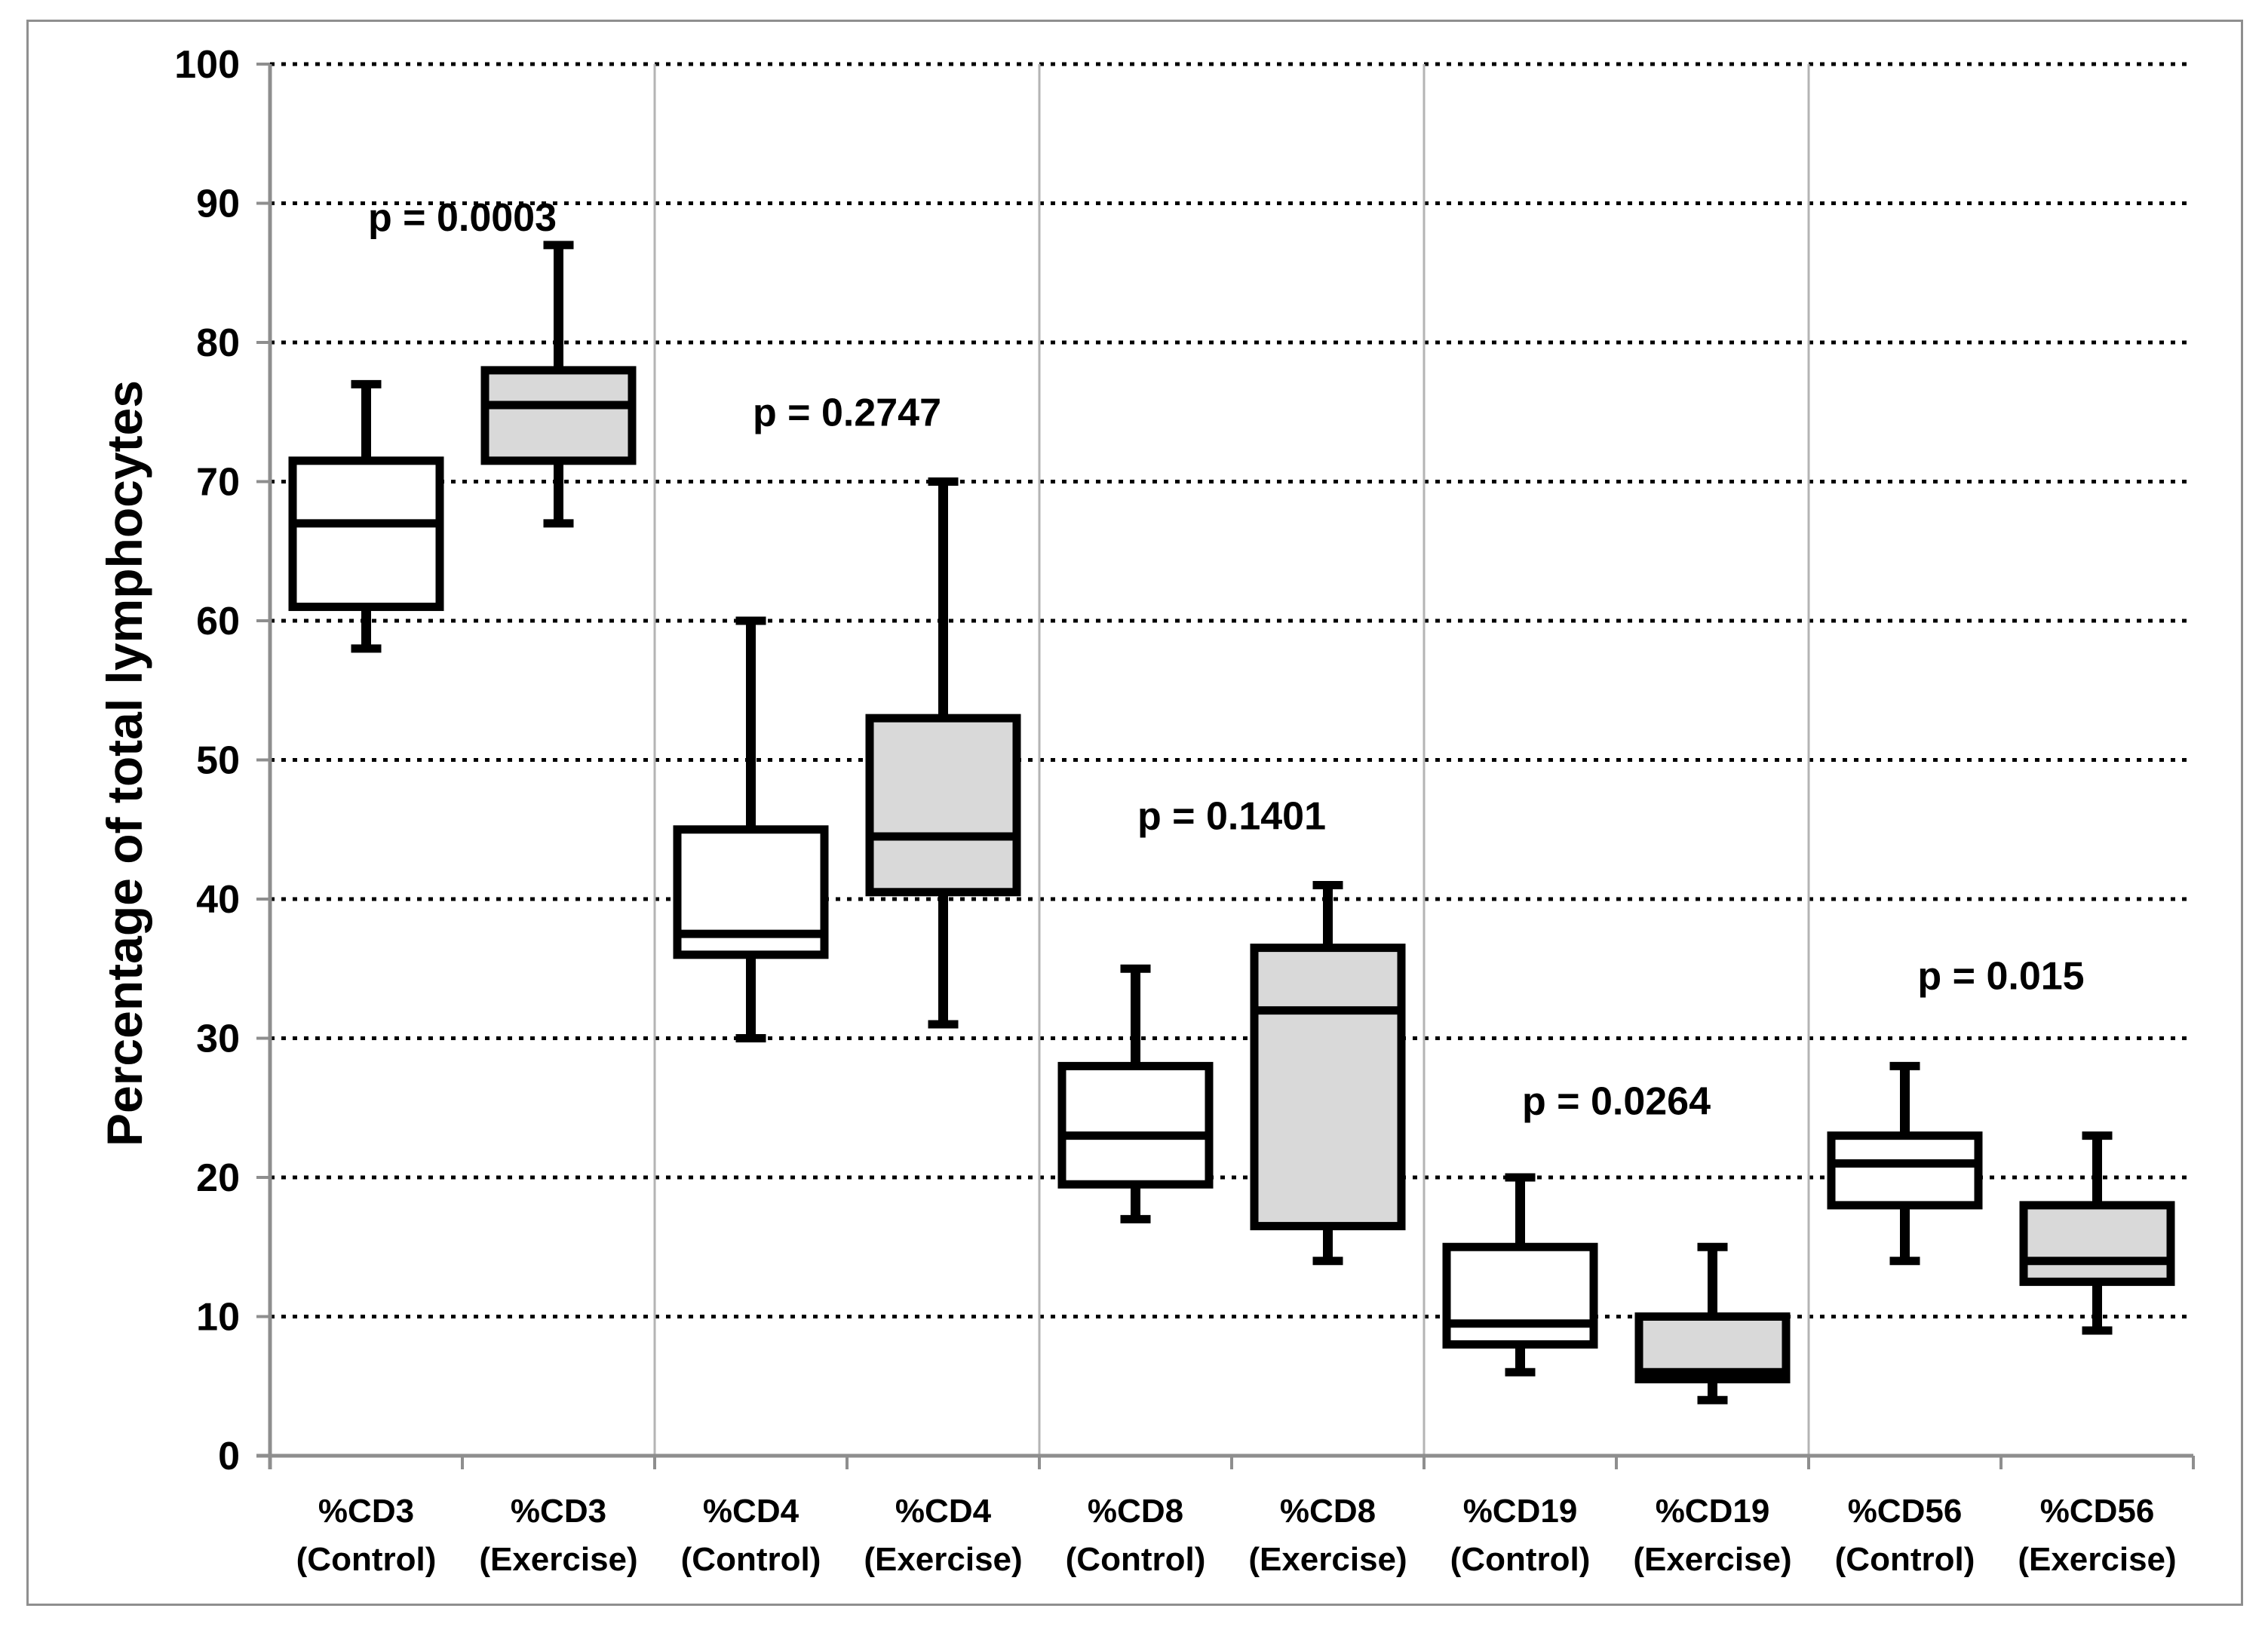 Image resolution: width=2268 pixels, height=1636 pixels. I want to click on x-label-line2-cd4-control: (Control), so click(751, 1559).